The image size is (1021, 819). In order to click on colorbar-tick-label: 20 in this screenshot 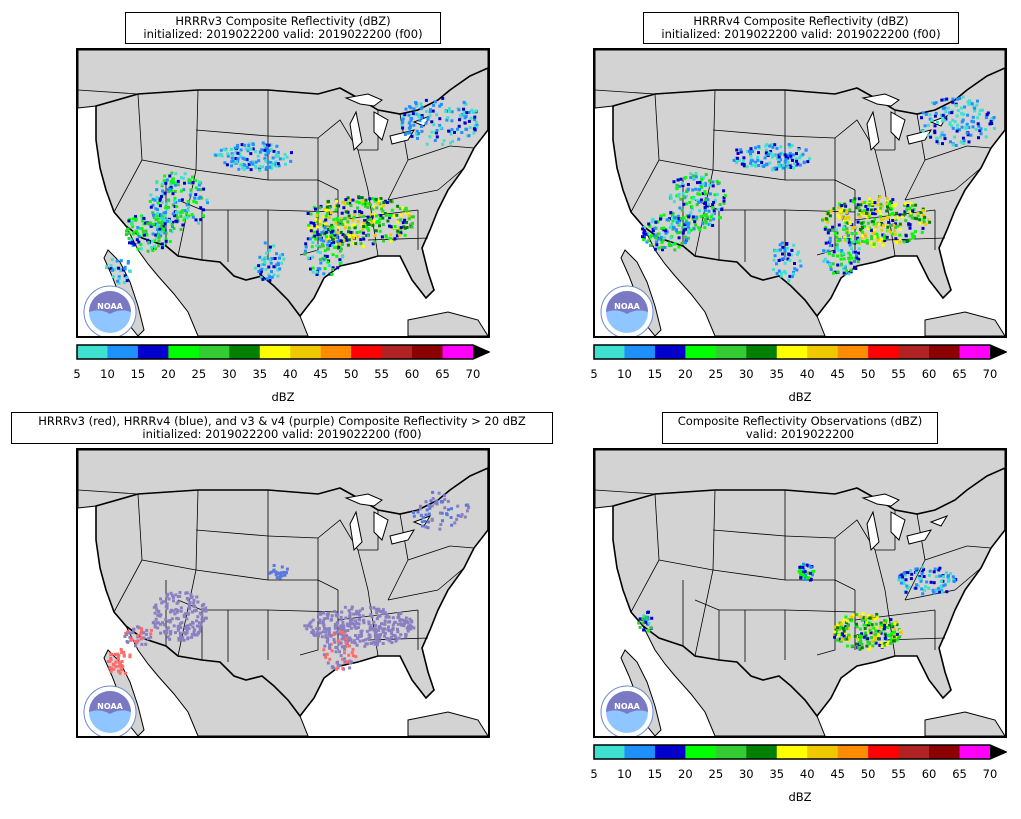, I will do `click(685, 374)`.